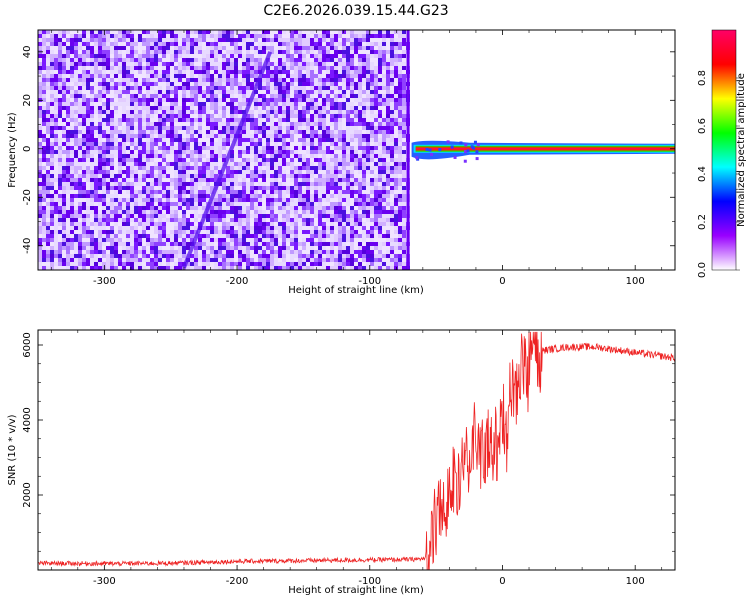  I want to click on colorbar-tick-label: 0.2, so click(702, 222).